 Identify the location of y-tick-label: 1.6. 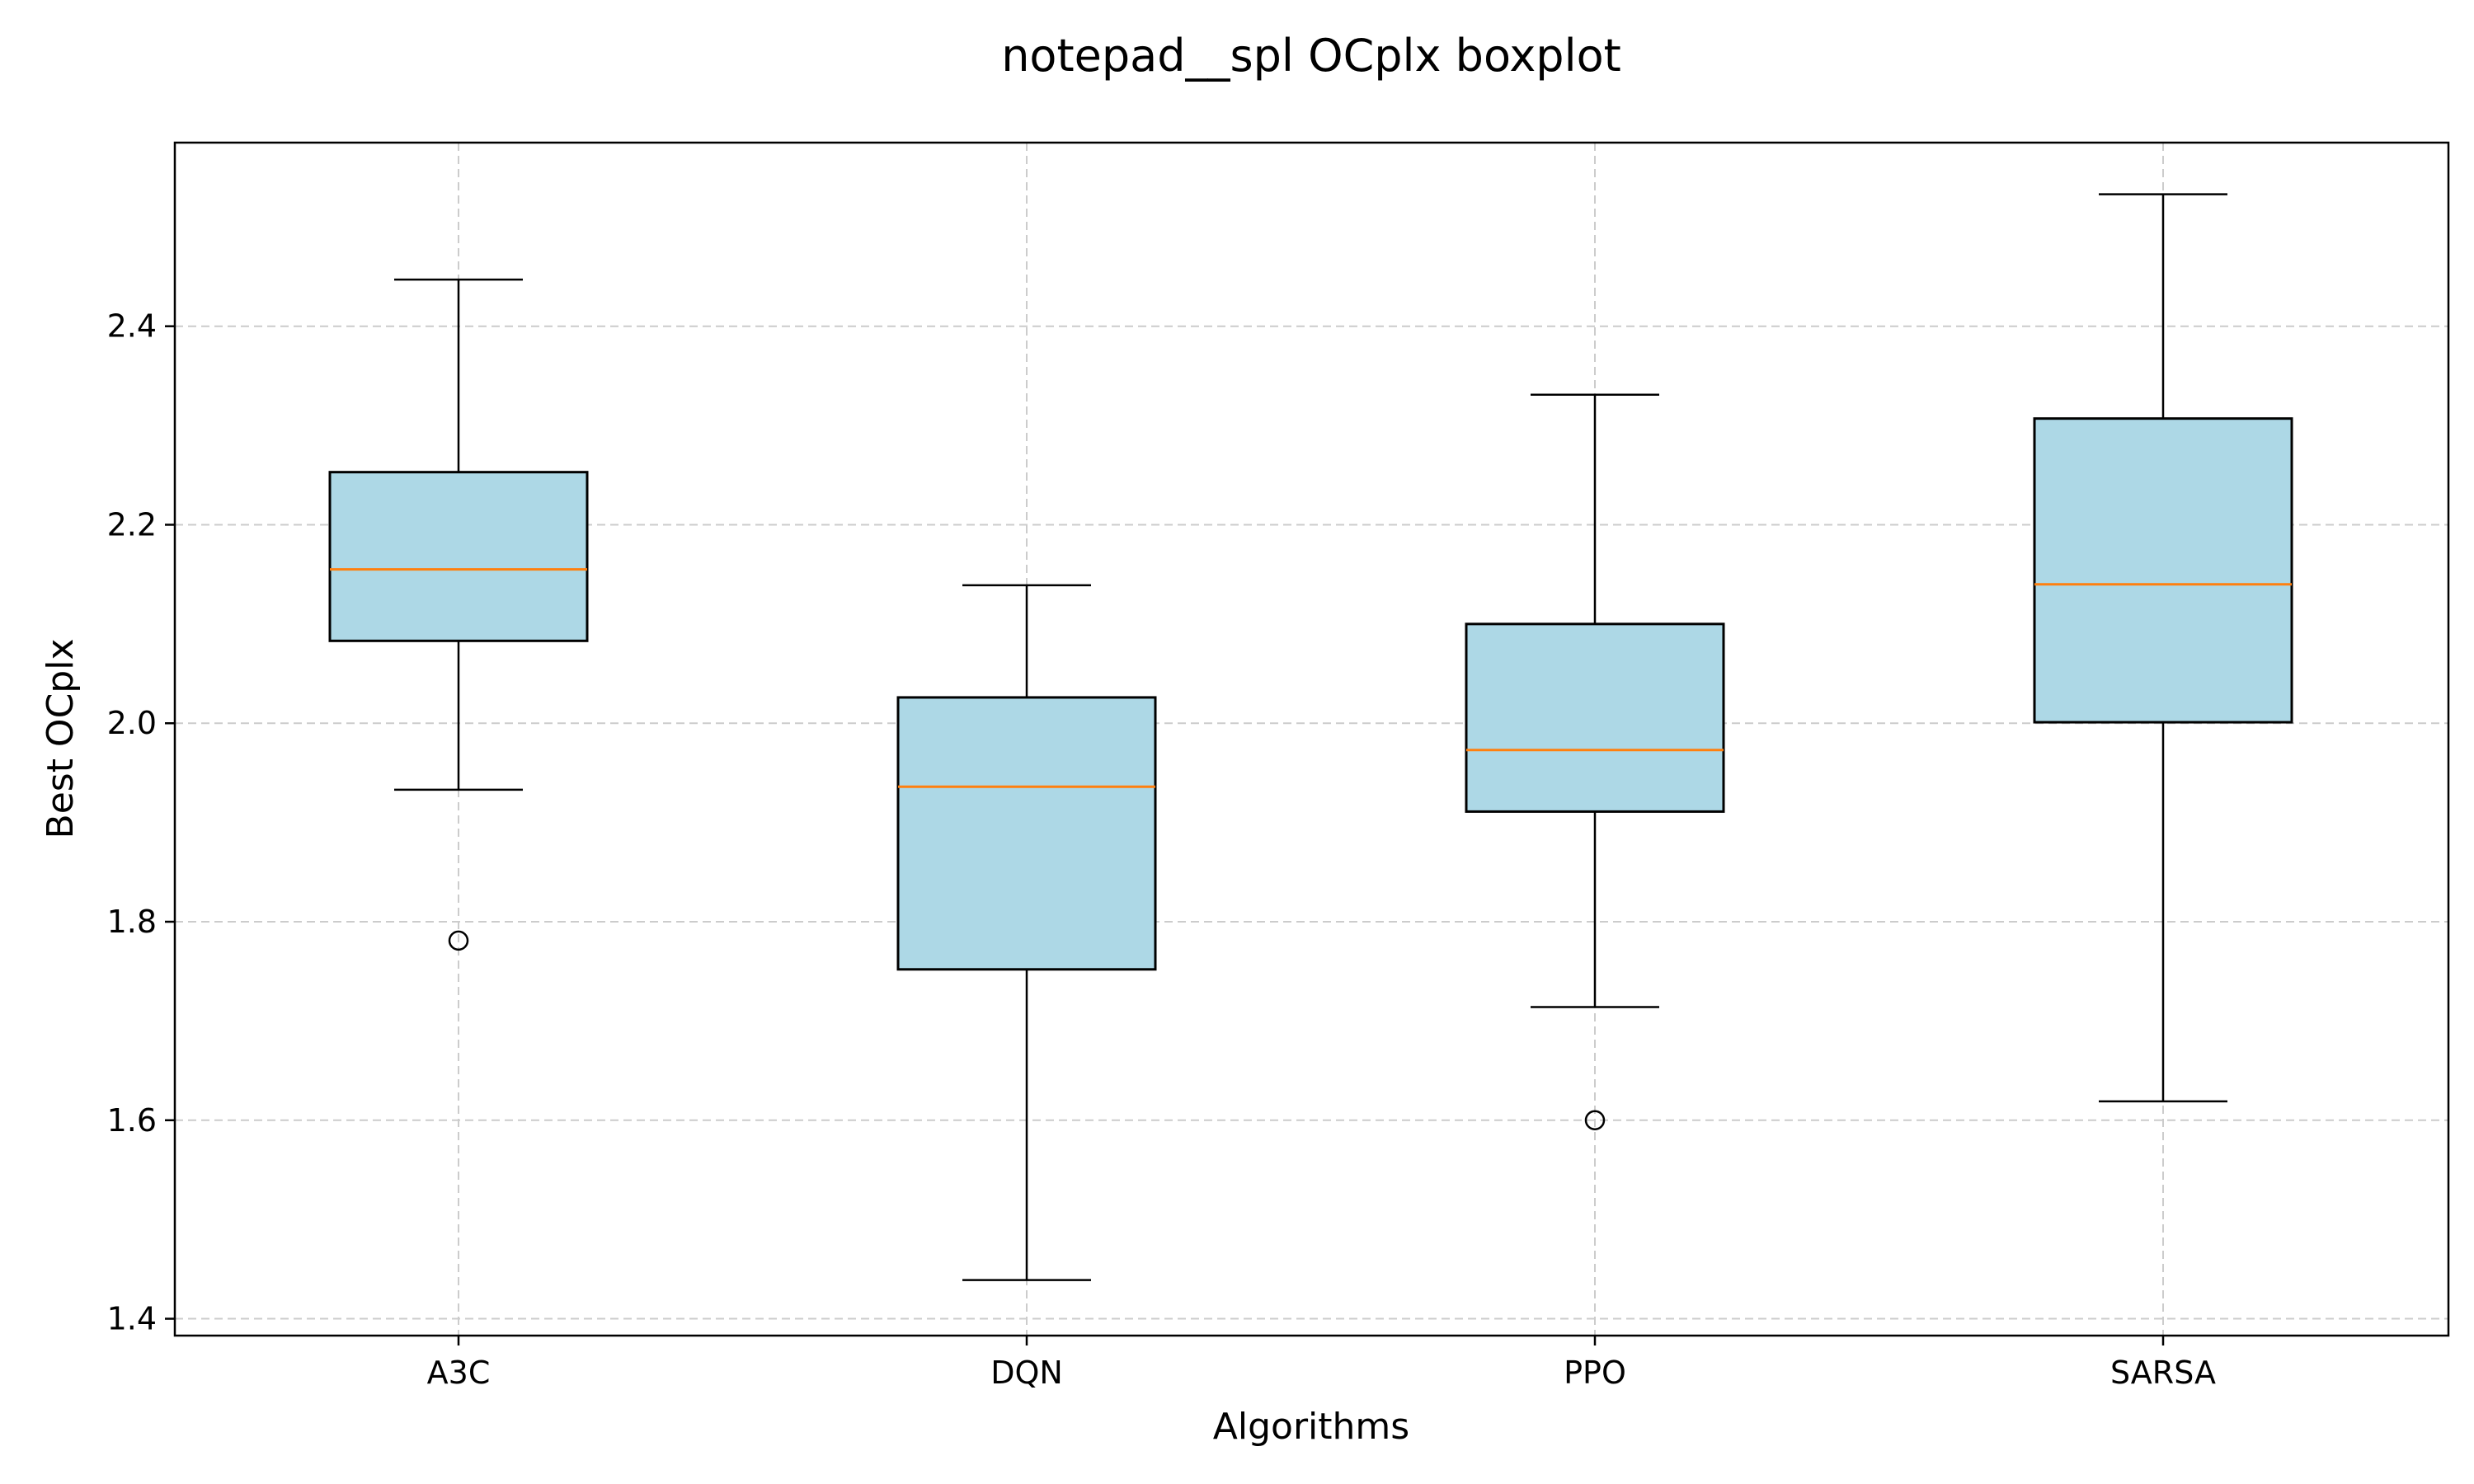
(132, 1120).